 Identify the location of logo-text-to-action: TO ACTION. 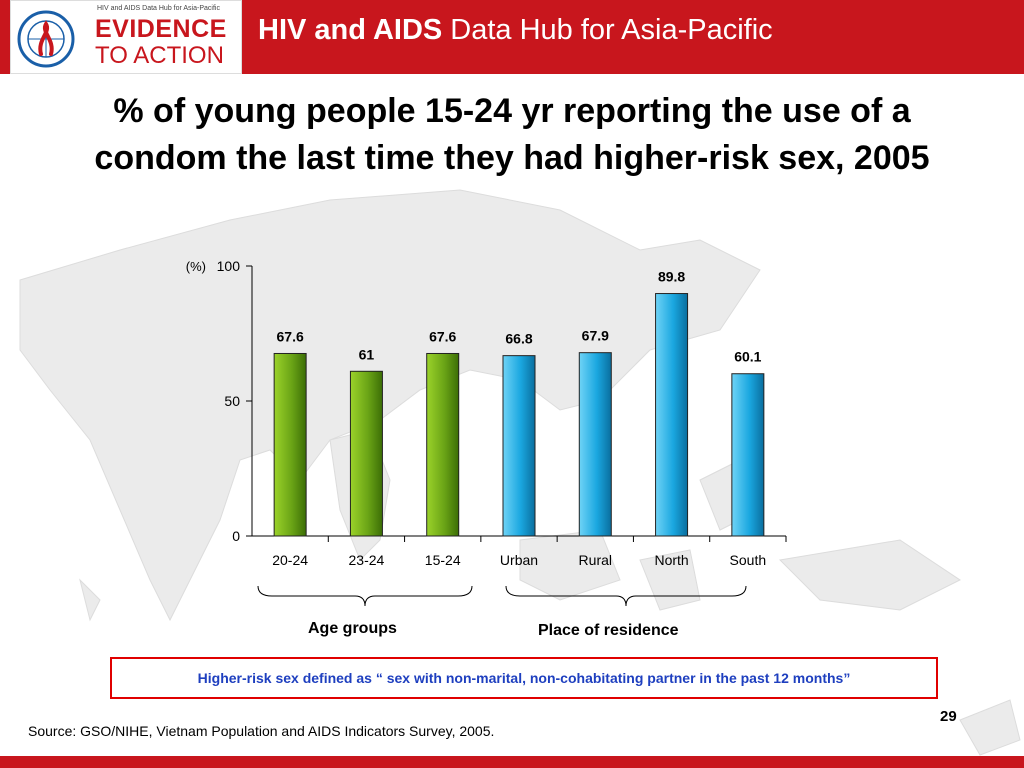
(159, 55).